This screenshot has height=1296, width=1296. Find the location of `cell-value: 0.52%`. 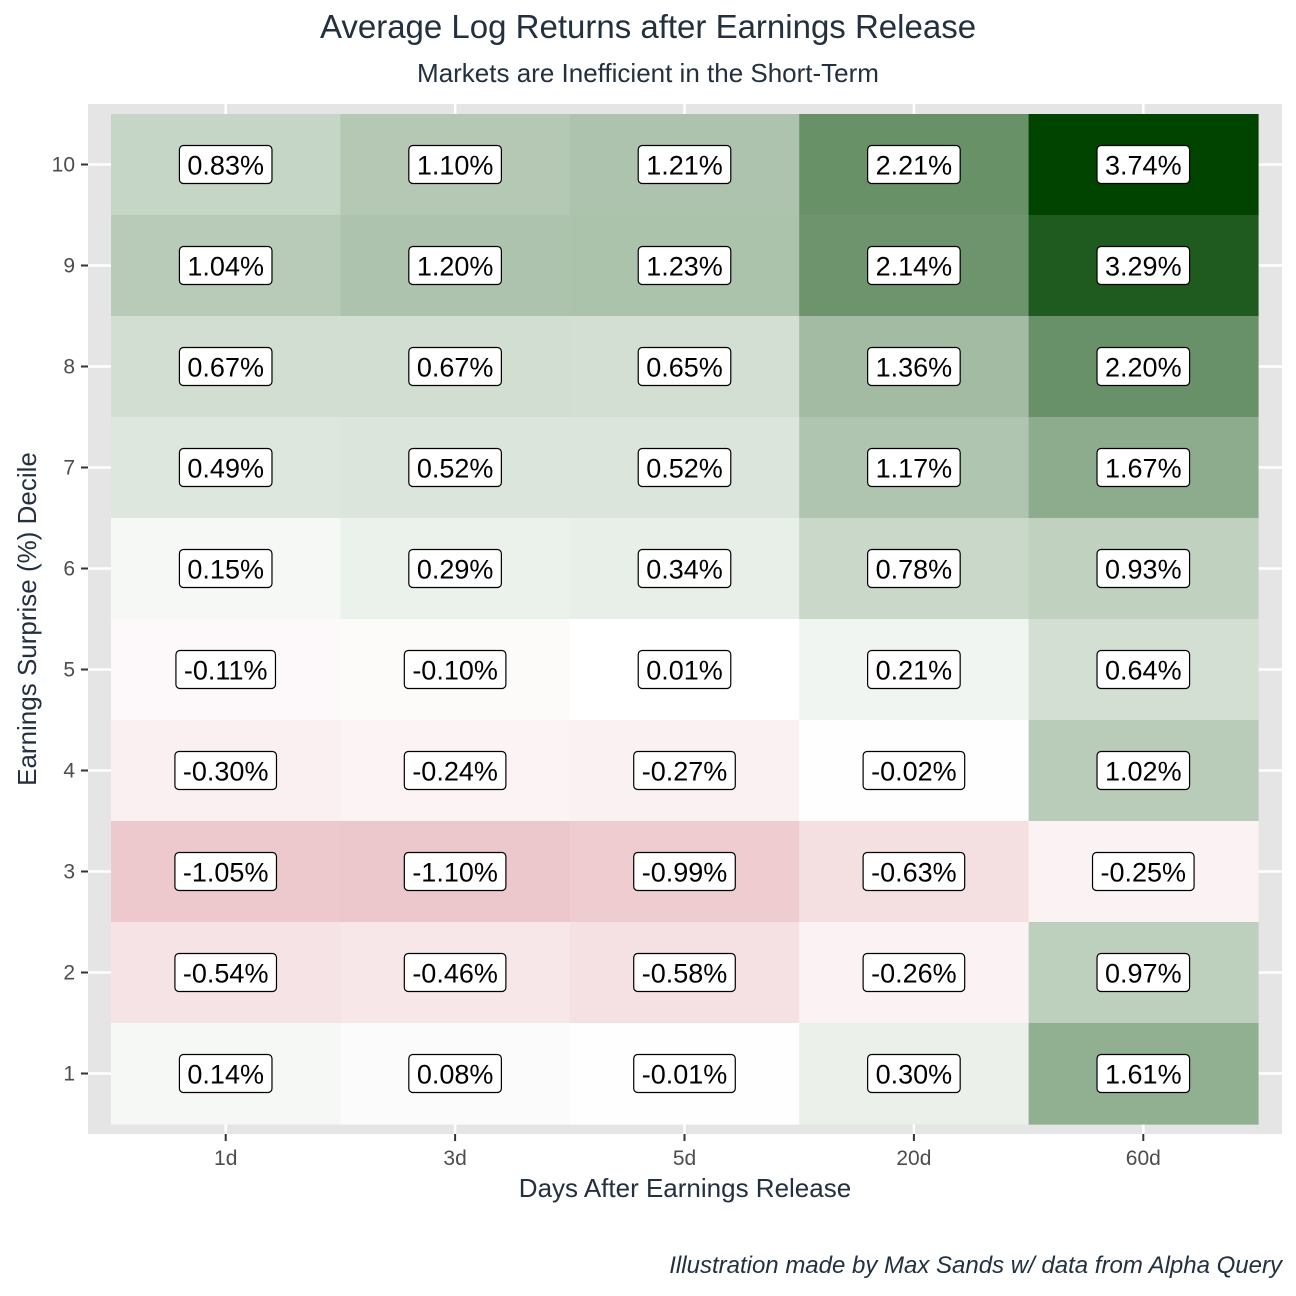

cell-value: 0.52% is located at coordinates (455, 469).